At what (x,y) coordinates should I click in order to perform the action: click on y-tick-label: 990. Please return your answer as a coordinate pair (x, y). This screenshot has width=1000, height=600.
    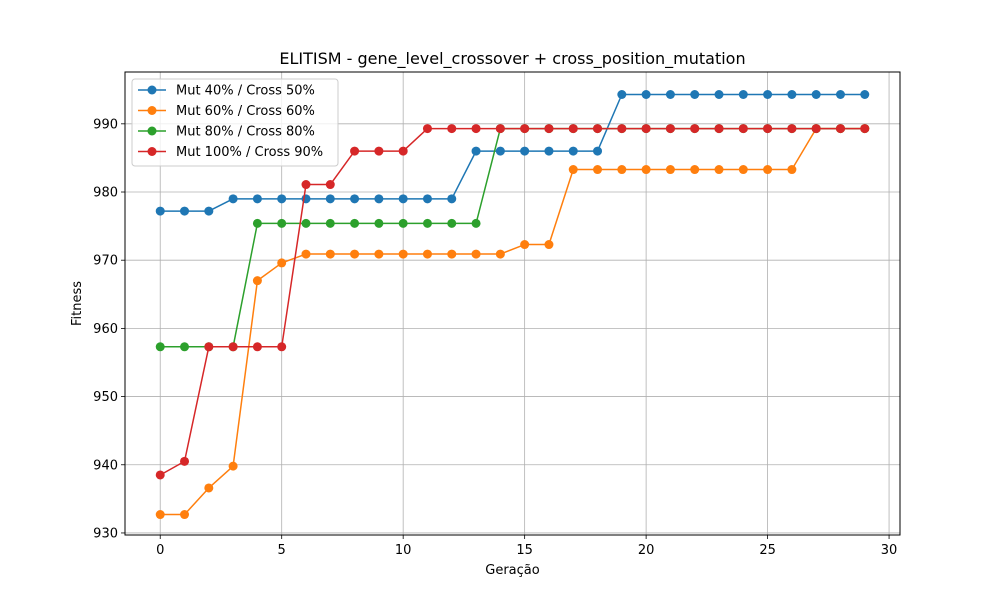
    Looking at the image, I should click on (105, 124).